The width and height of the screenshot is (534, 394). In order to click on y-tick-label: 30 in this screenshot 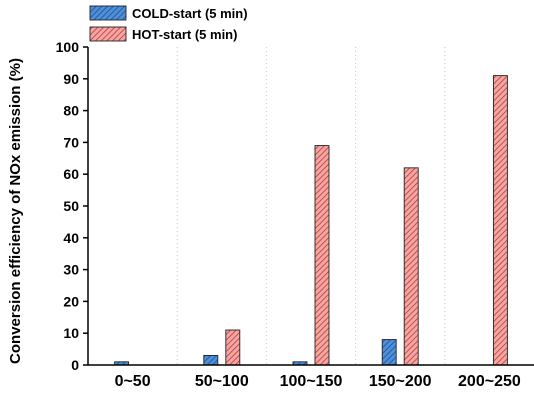, I will do `click(71, 270)`.